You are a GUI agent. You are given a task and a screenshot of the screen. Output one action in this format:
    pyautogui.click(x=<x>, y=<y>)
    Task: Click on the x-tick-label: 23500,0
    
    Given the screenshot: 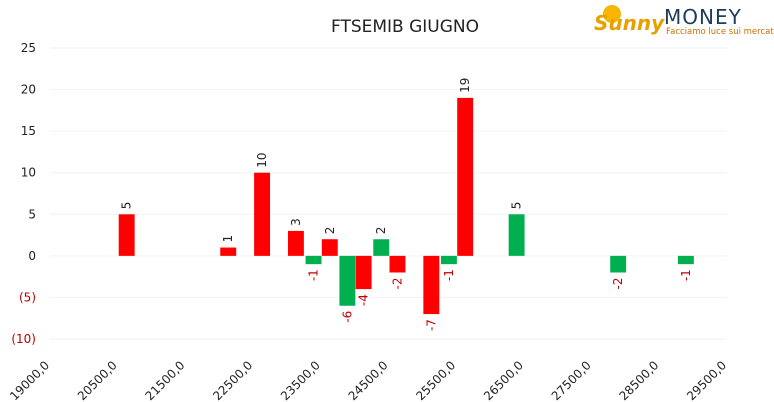 What is the action you would take?
    pyautogui.click(x=300, y=380)
    